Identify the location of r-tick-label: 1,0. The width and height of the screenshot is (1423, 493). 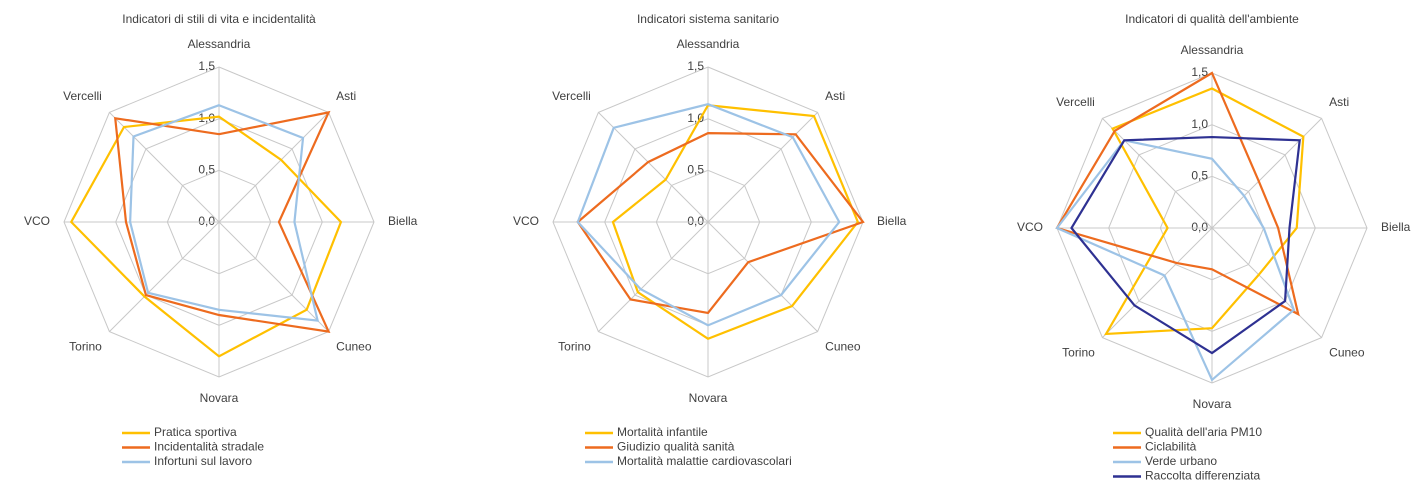
(1199, 124).